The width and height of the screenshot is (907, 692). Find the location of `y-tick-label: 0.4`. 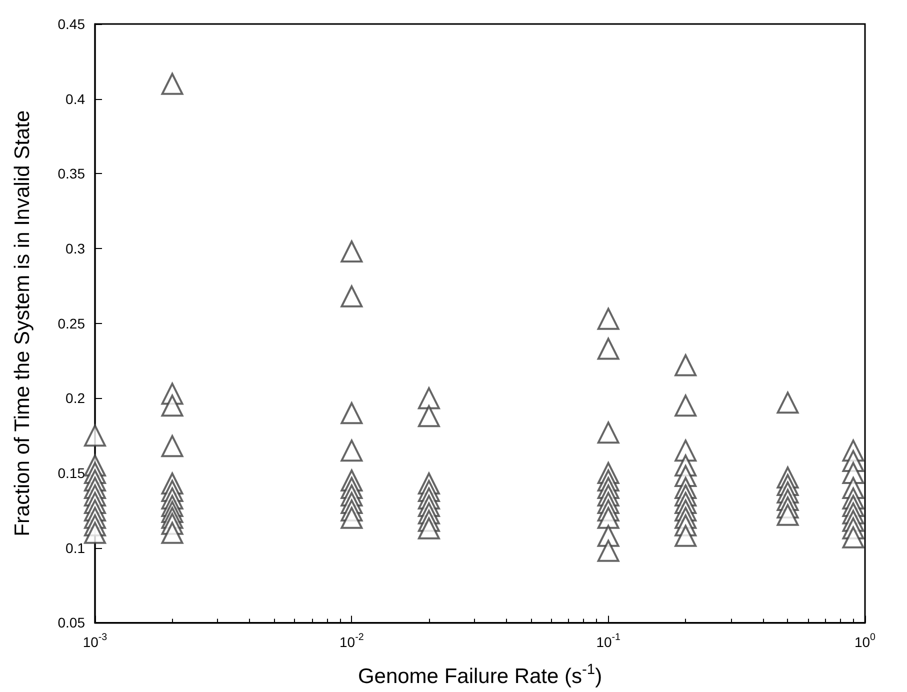

y-tick-label: 0.4 is located at coordinates (76, 98).